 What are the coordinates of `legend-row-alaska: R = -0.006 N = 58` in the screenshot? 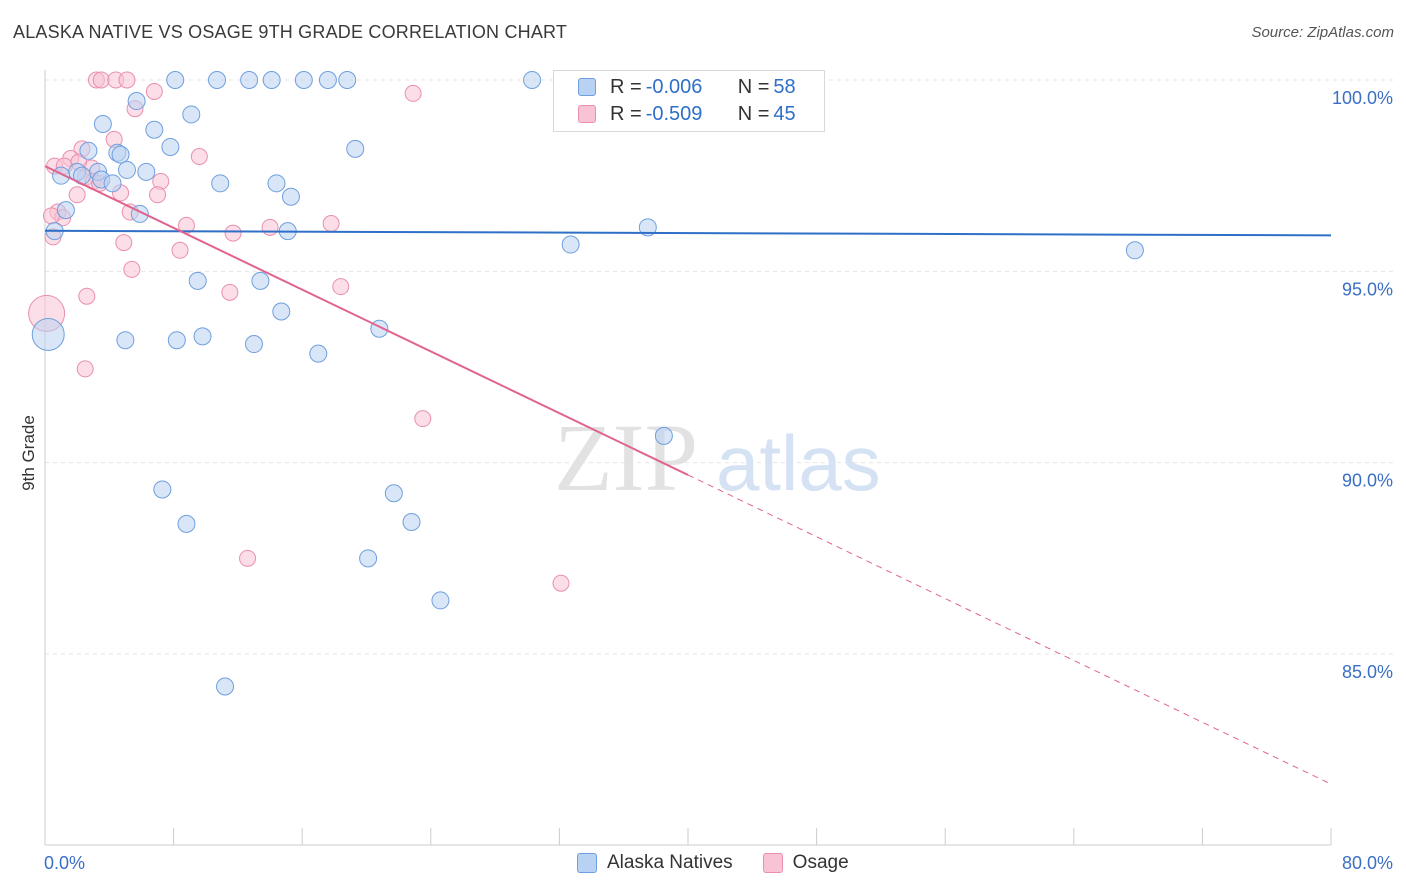 It's located at (675, 87).